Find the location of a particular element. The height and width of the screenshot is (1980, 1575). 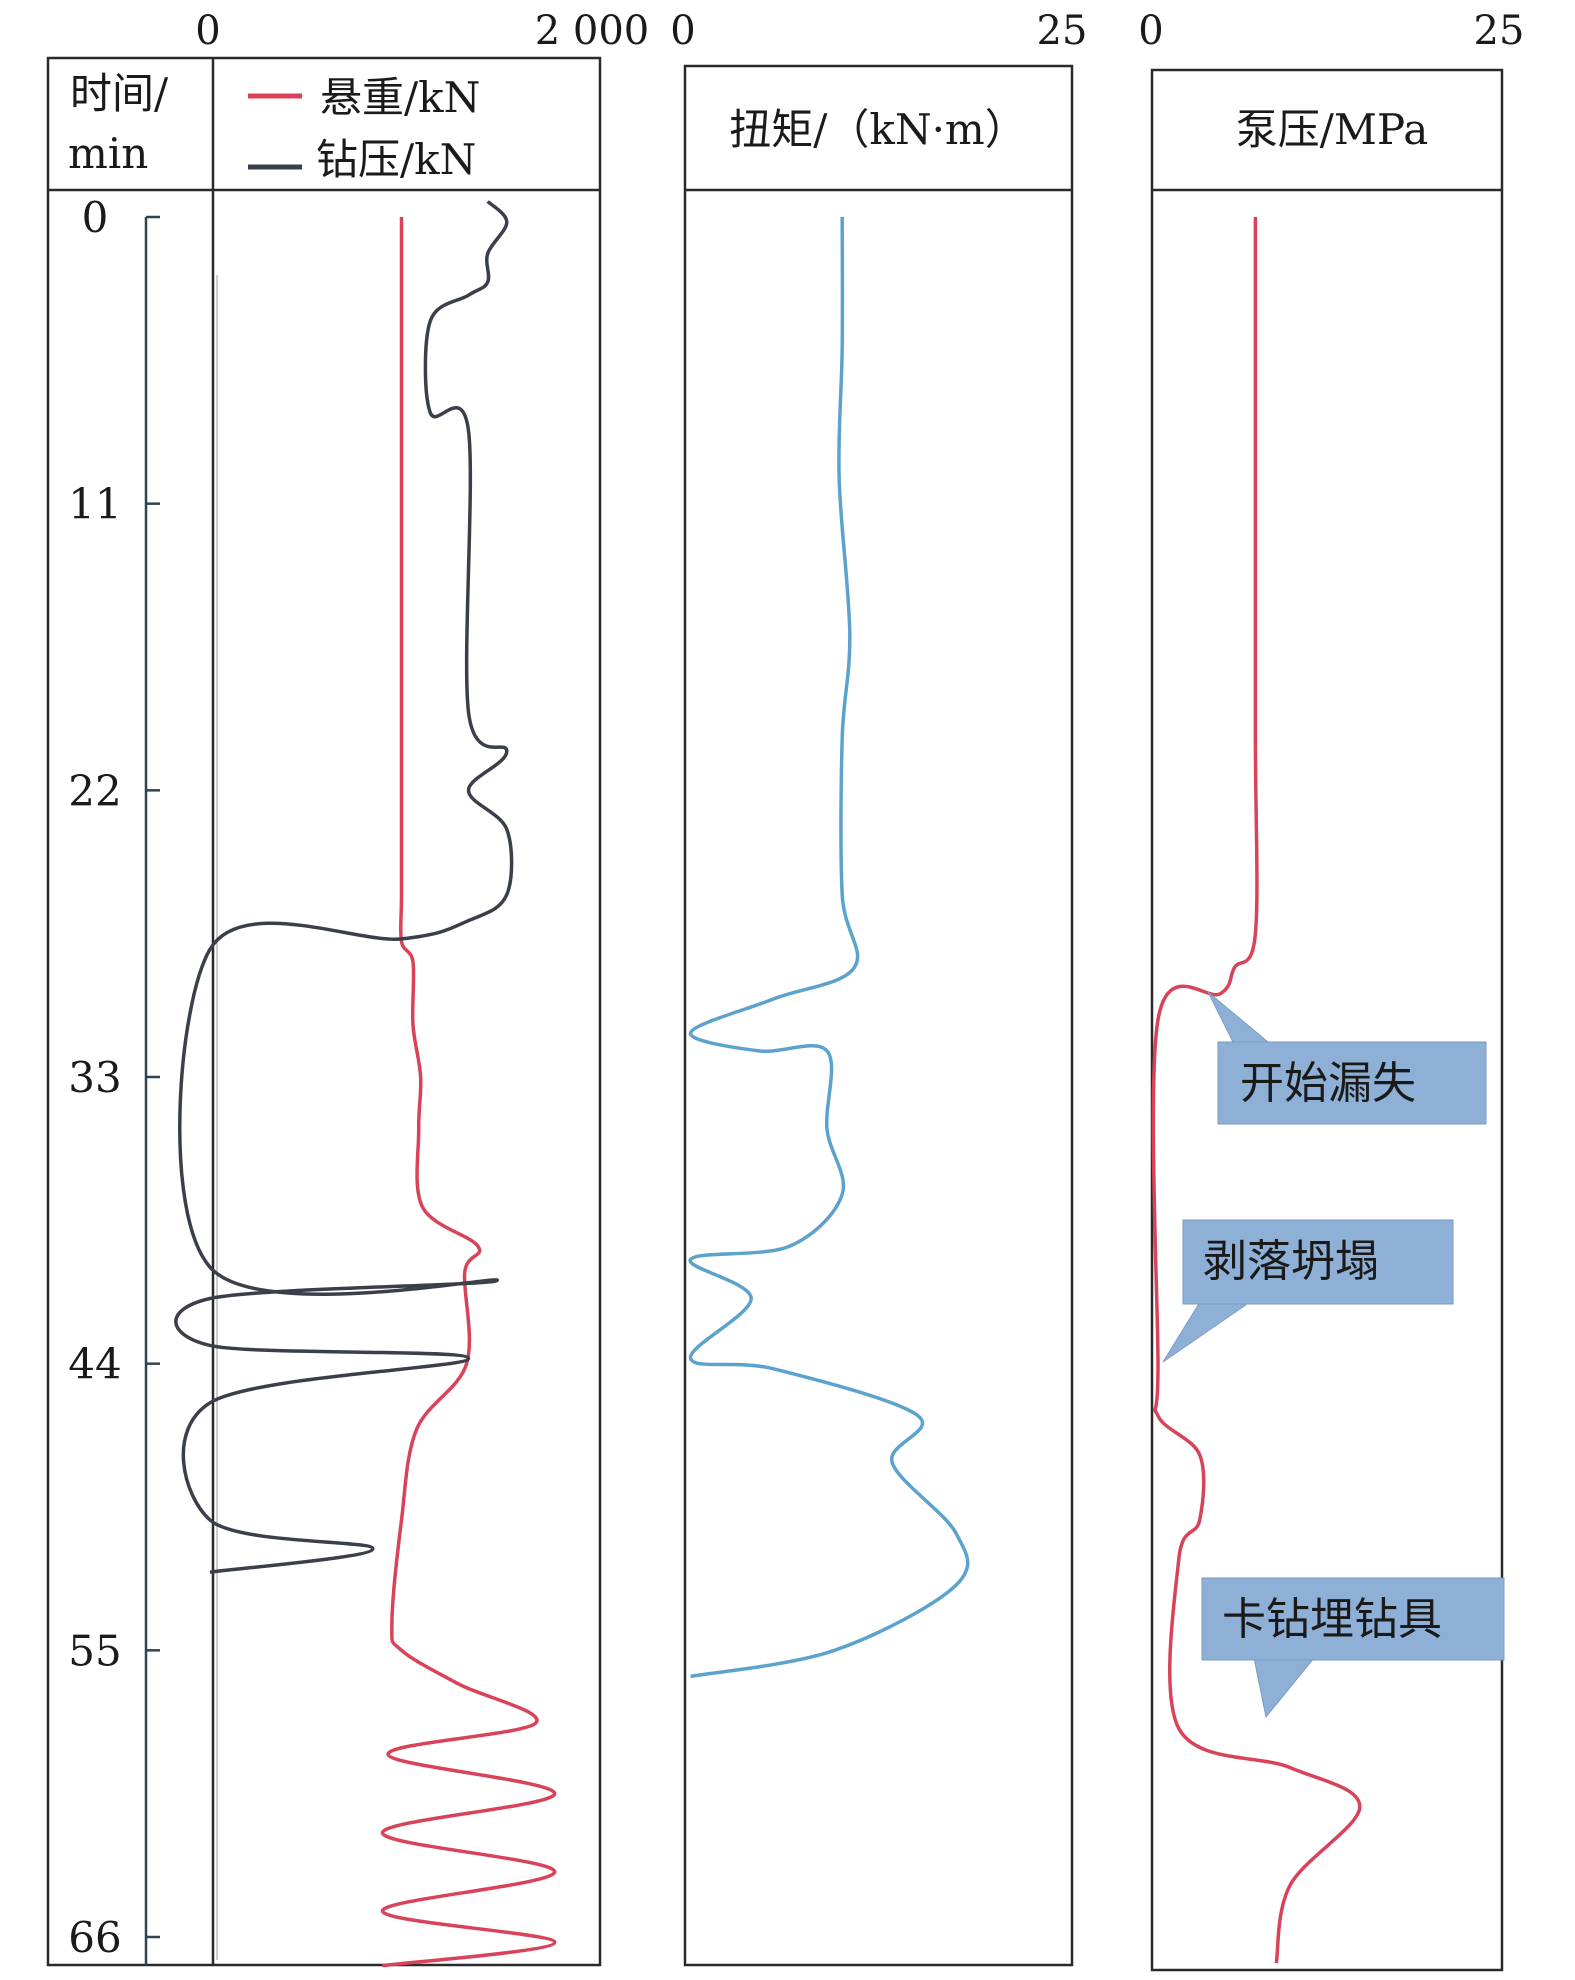

y-axis-label-line1: 时间/ is located at coordinates (119, 93).